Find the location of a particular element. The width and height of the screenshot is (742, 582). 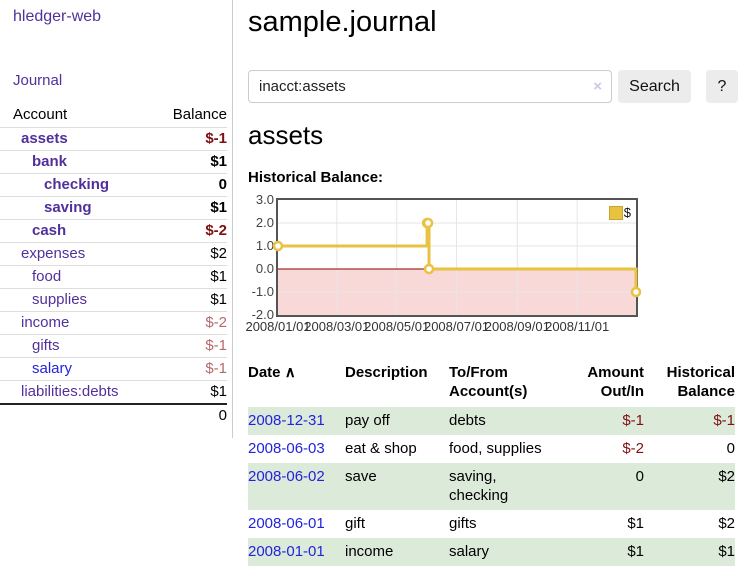

clear-search-icon: × is located at coordinates (597, 86).